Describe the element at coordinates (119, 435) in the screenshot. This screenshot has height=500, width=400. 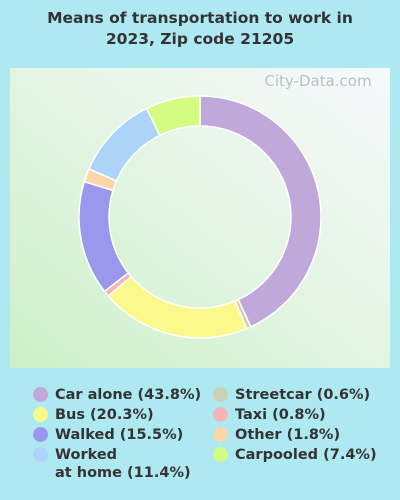
I see `legend-label: Walked (15.5%)` at that location.